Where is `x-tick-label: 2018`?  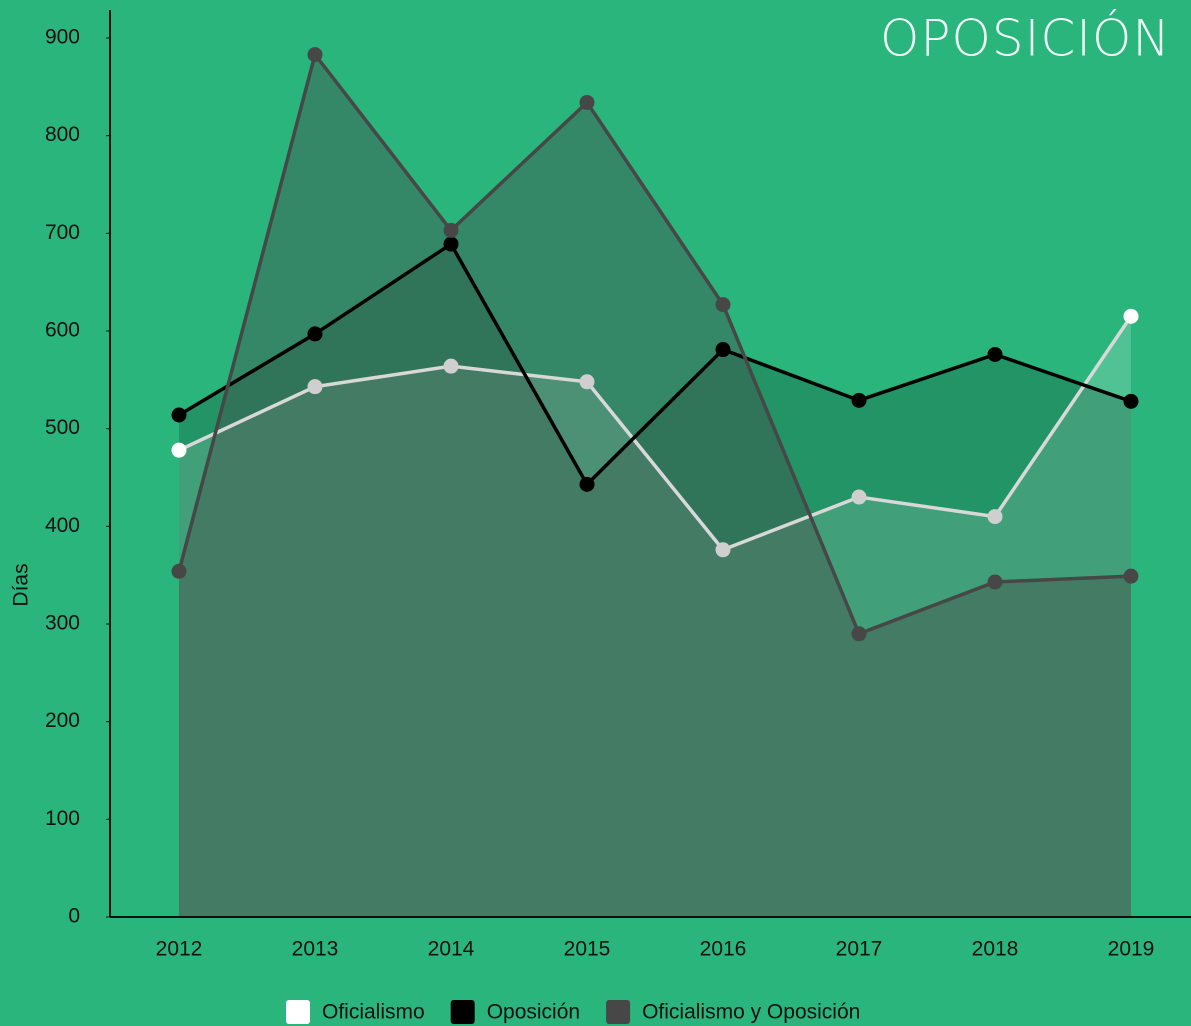 x-tick-label: 2018 is located at coordinates (995, 949).